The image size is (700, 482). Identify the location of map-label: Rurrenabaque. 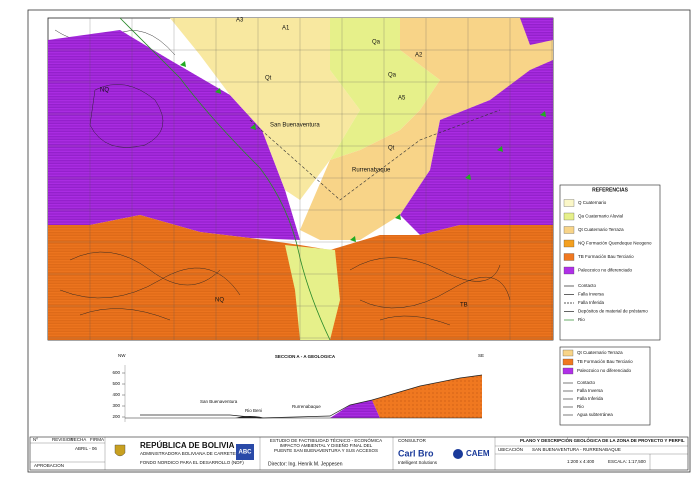
(371, 171).